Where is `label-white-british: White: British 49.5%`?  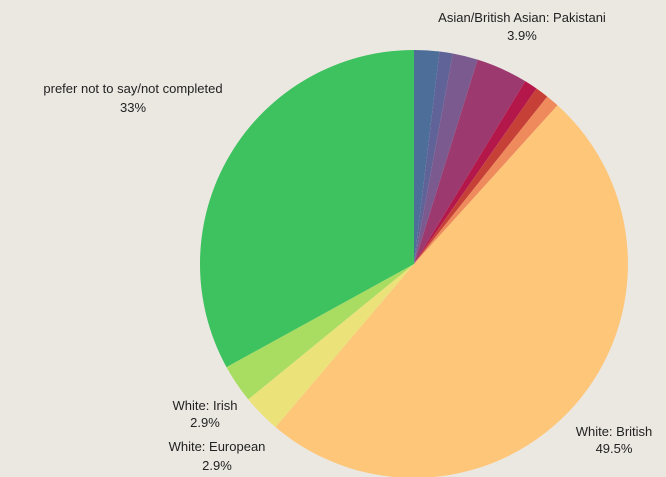
label-white-british: White: British 49.5% is located at coordinates (614, 440).